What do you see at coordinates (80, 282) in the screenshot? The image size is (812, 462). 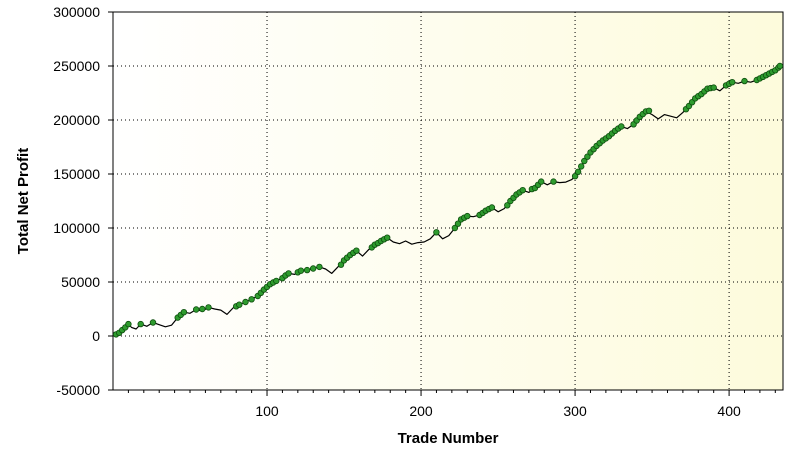 I see `y-tick-label: 50000` at bounding box center [80, 282].